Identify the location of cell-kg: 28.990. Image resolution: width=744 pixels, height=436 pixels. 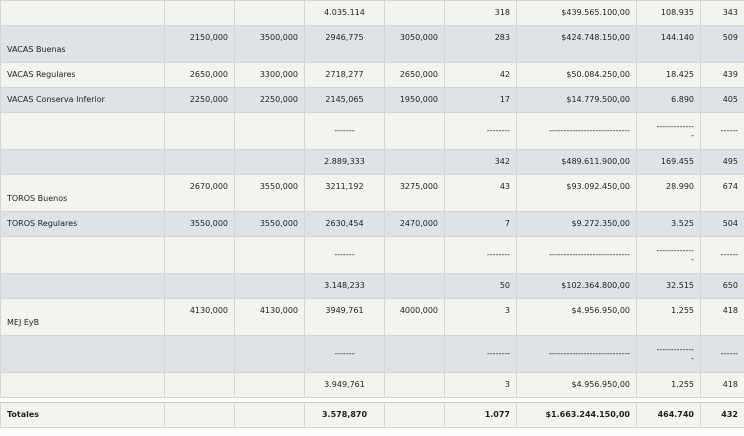
(668, 193).